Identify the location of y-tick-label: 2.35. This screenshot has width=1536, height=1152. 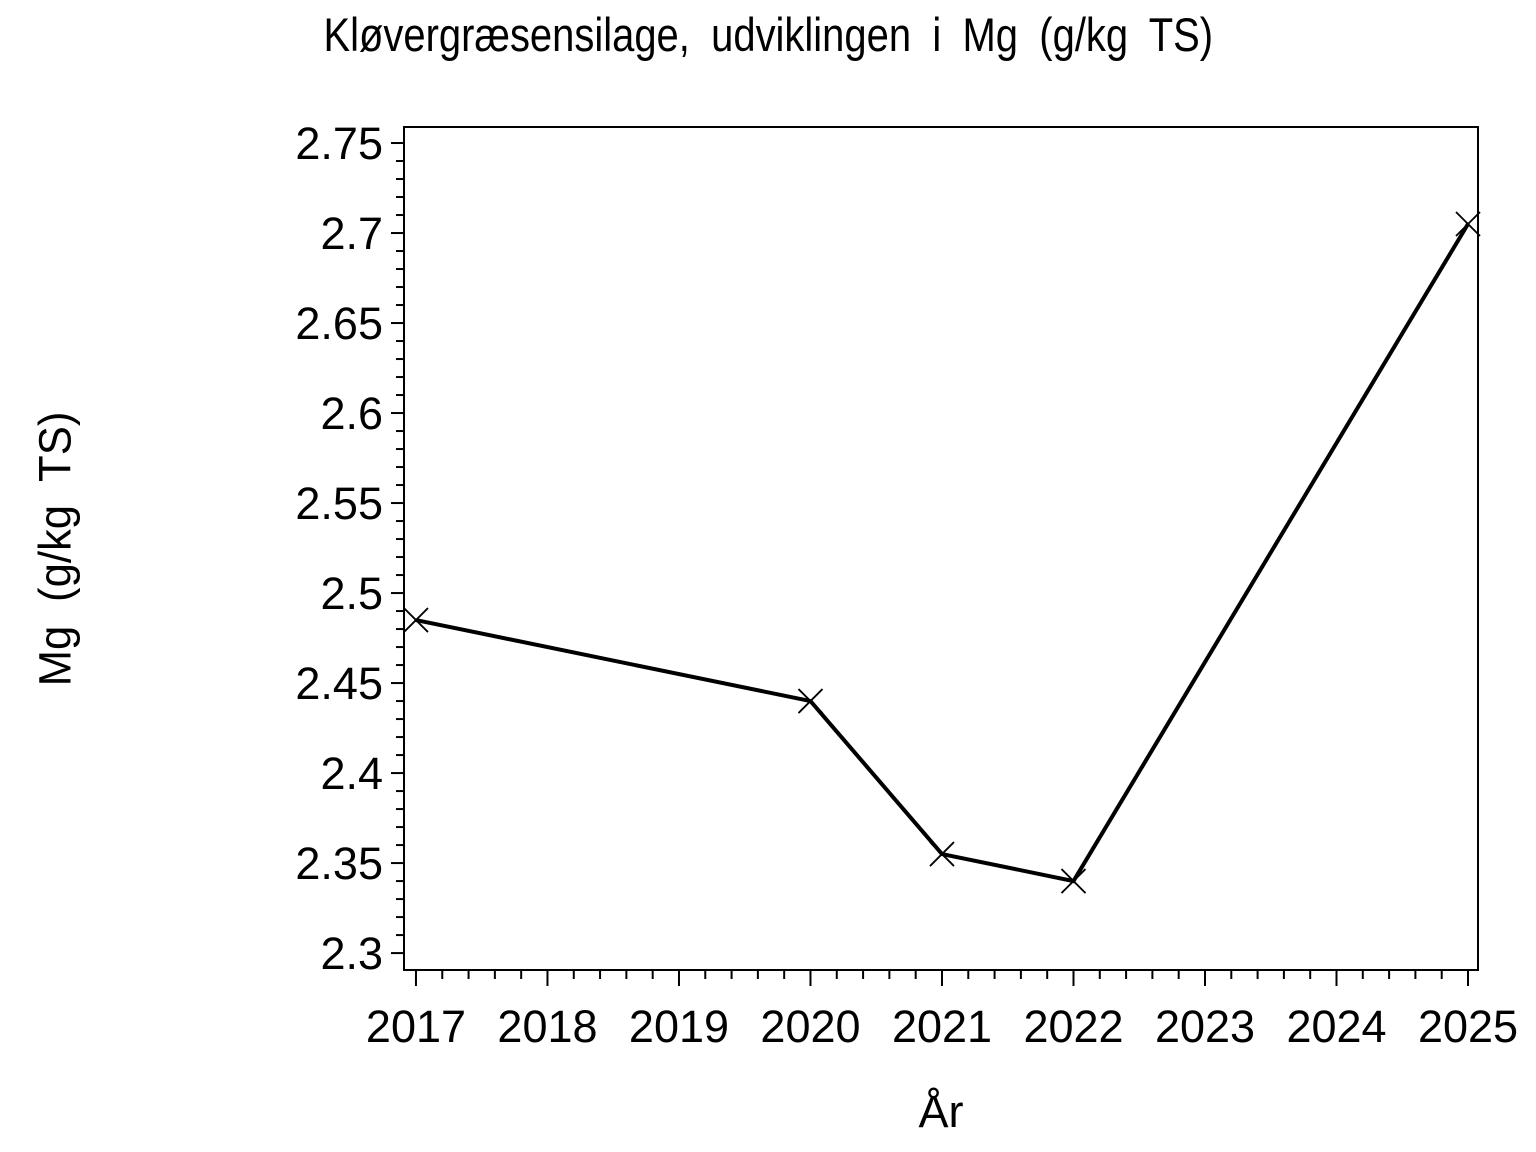
(339, 863).